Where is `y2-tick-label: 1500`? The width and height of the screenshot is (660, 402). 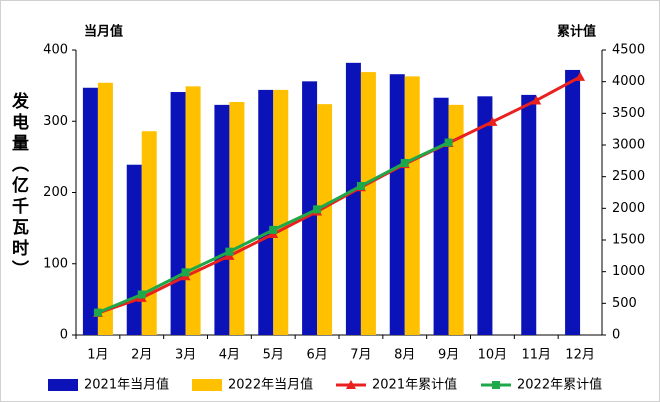 y2-tick-label: 1500 is located at coordinates (628, 240).